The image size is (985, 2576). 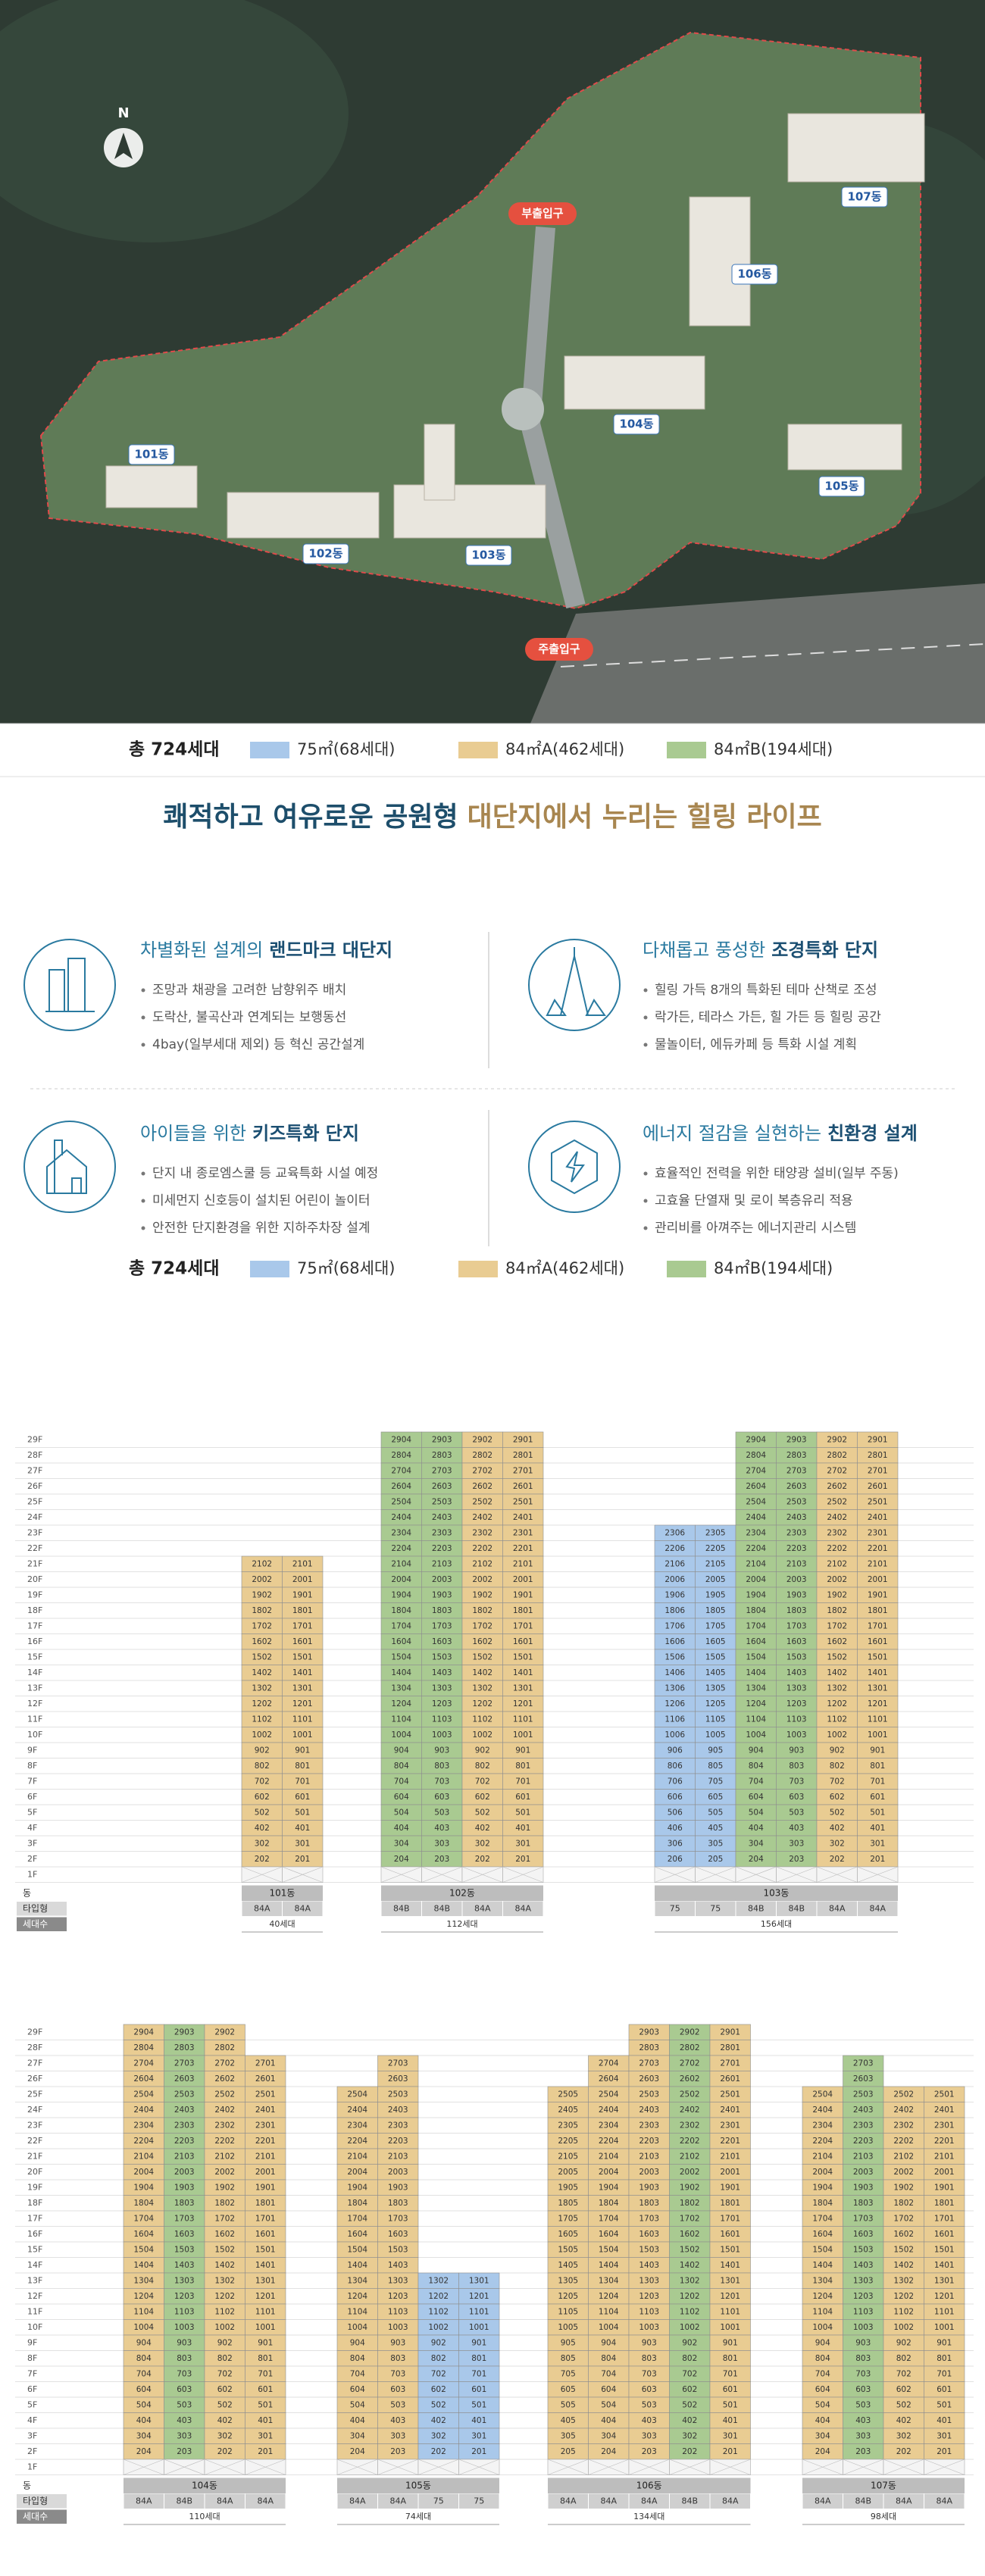 What do you see at coordinates (568, 2389) in the screenshot?
I see `unit-number: 605` at bounding box center [568, 2389].